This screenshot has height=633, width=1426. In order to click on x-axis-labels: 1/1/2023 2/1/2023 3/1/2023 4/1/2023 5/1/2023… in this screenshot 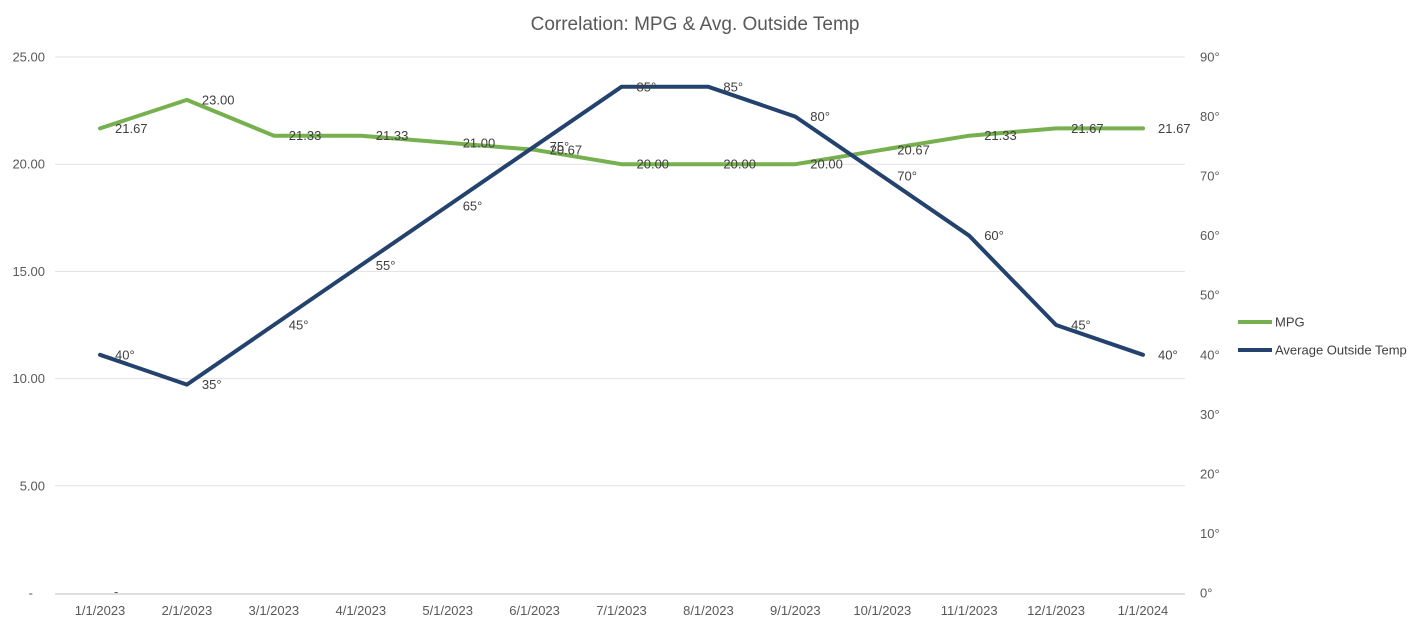, I will do `click(622, 610)`.